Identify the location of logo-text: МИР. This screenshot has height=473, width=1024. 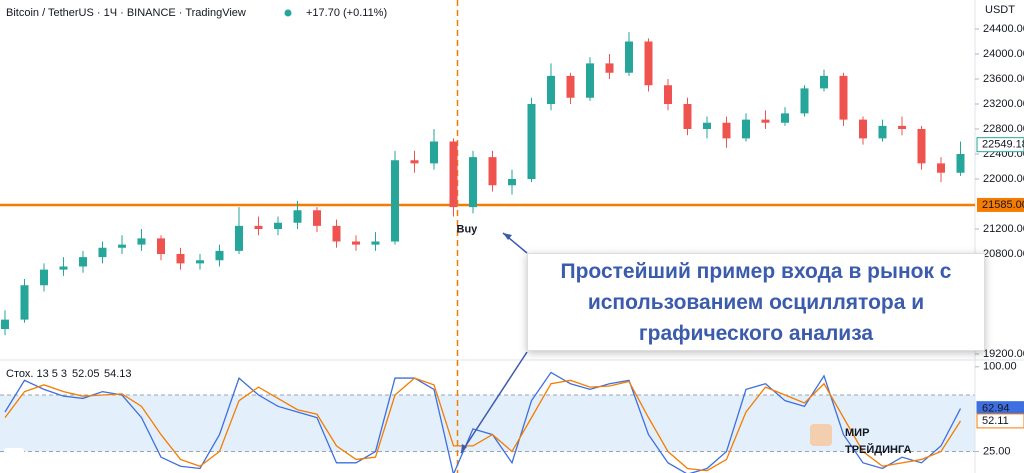
(857, 433).